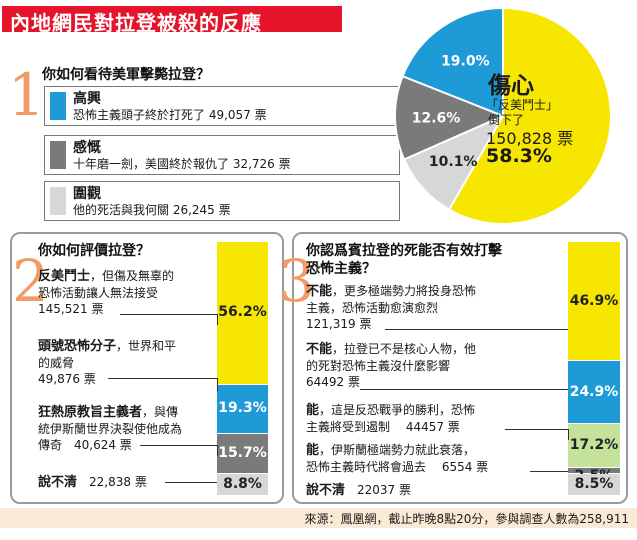 This screenshot has height=540, width=637. I want to click on q2-item-3: 狂熱原教旨主義者，與傳 統伊斯蘭世界決裂使他成為 傳奇 40,624 票, so click(110, 428).